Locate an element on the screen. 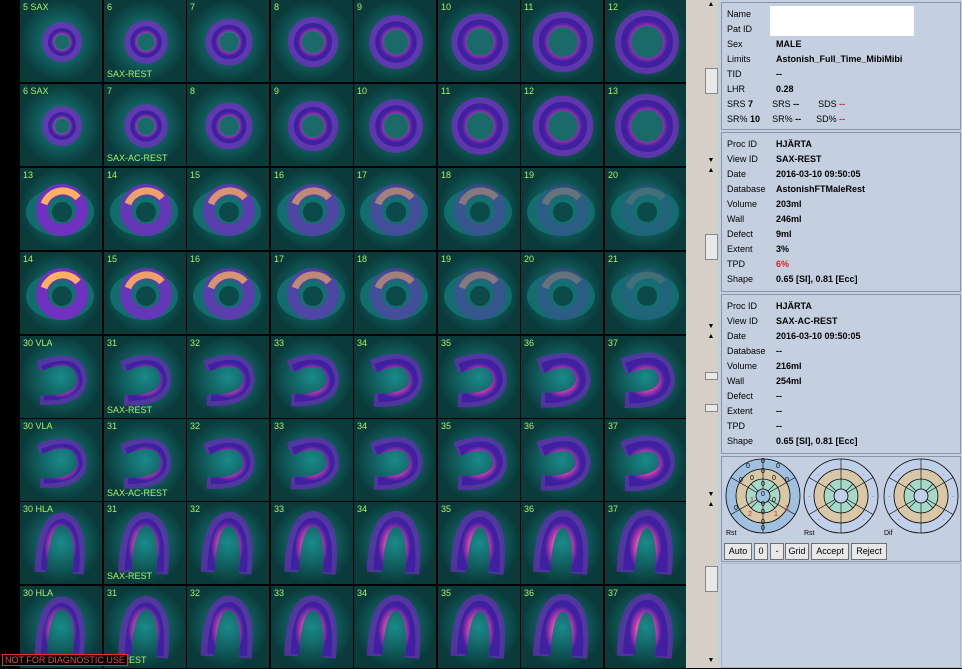 The height and width of the screenshot is (669, 962). svg-text: 1 is located at coordinates (787, 508).